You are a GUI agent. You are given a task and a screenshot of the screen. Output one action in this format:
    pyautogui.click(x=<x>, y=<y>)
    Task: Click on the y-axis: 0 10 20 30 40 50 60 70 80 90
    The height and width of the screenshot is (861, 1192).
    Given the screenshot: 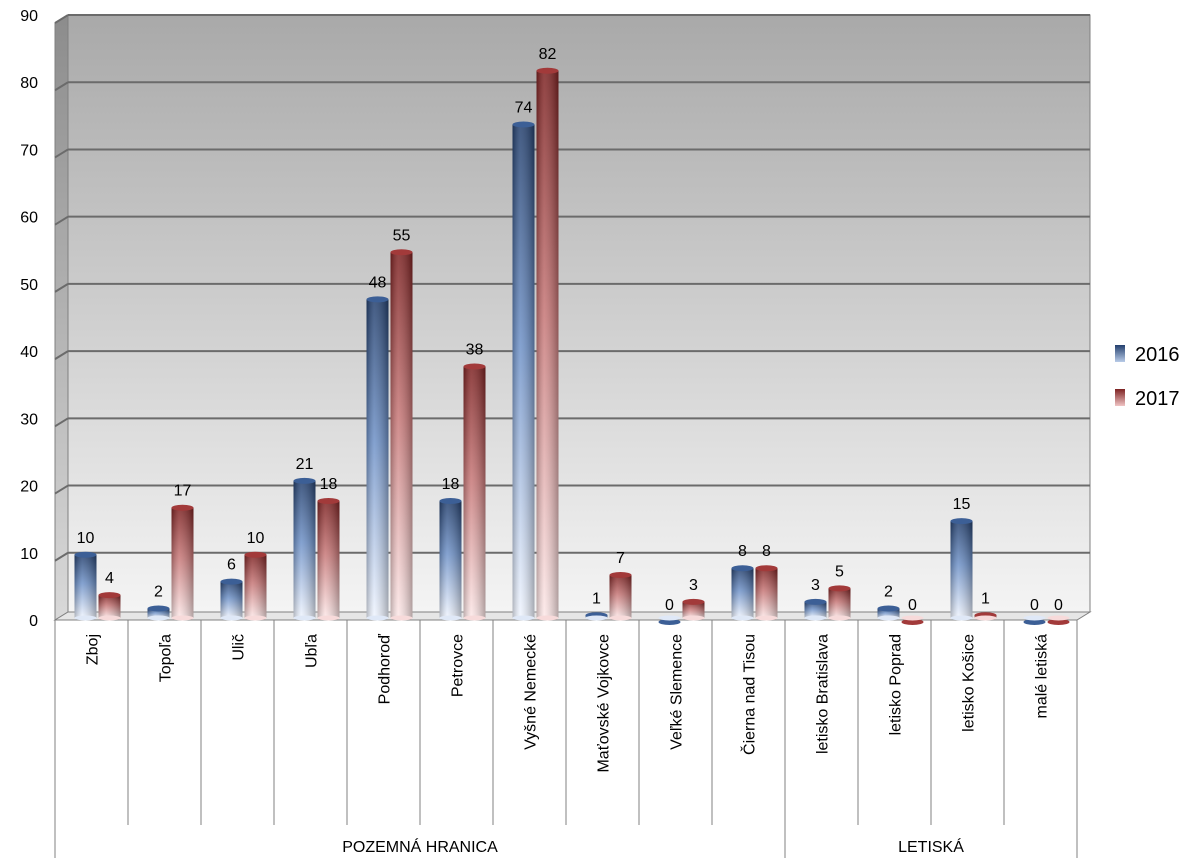 What is the action you would take?
    pyautogui.click(x=29, y=319)
    